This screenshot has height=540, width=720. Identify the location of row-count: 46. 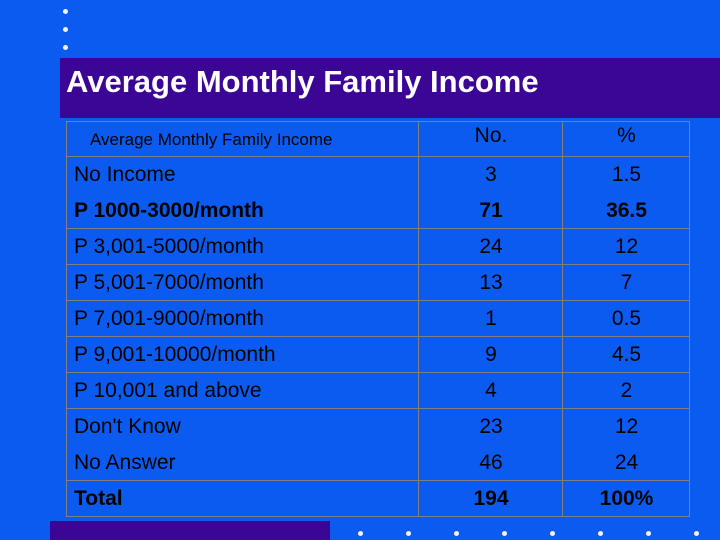
(491, 462).